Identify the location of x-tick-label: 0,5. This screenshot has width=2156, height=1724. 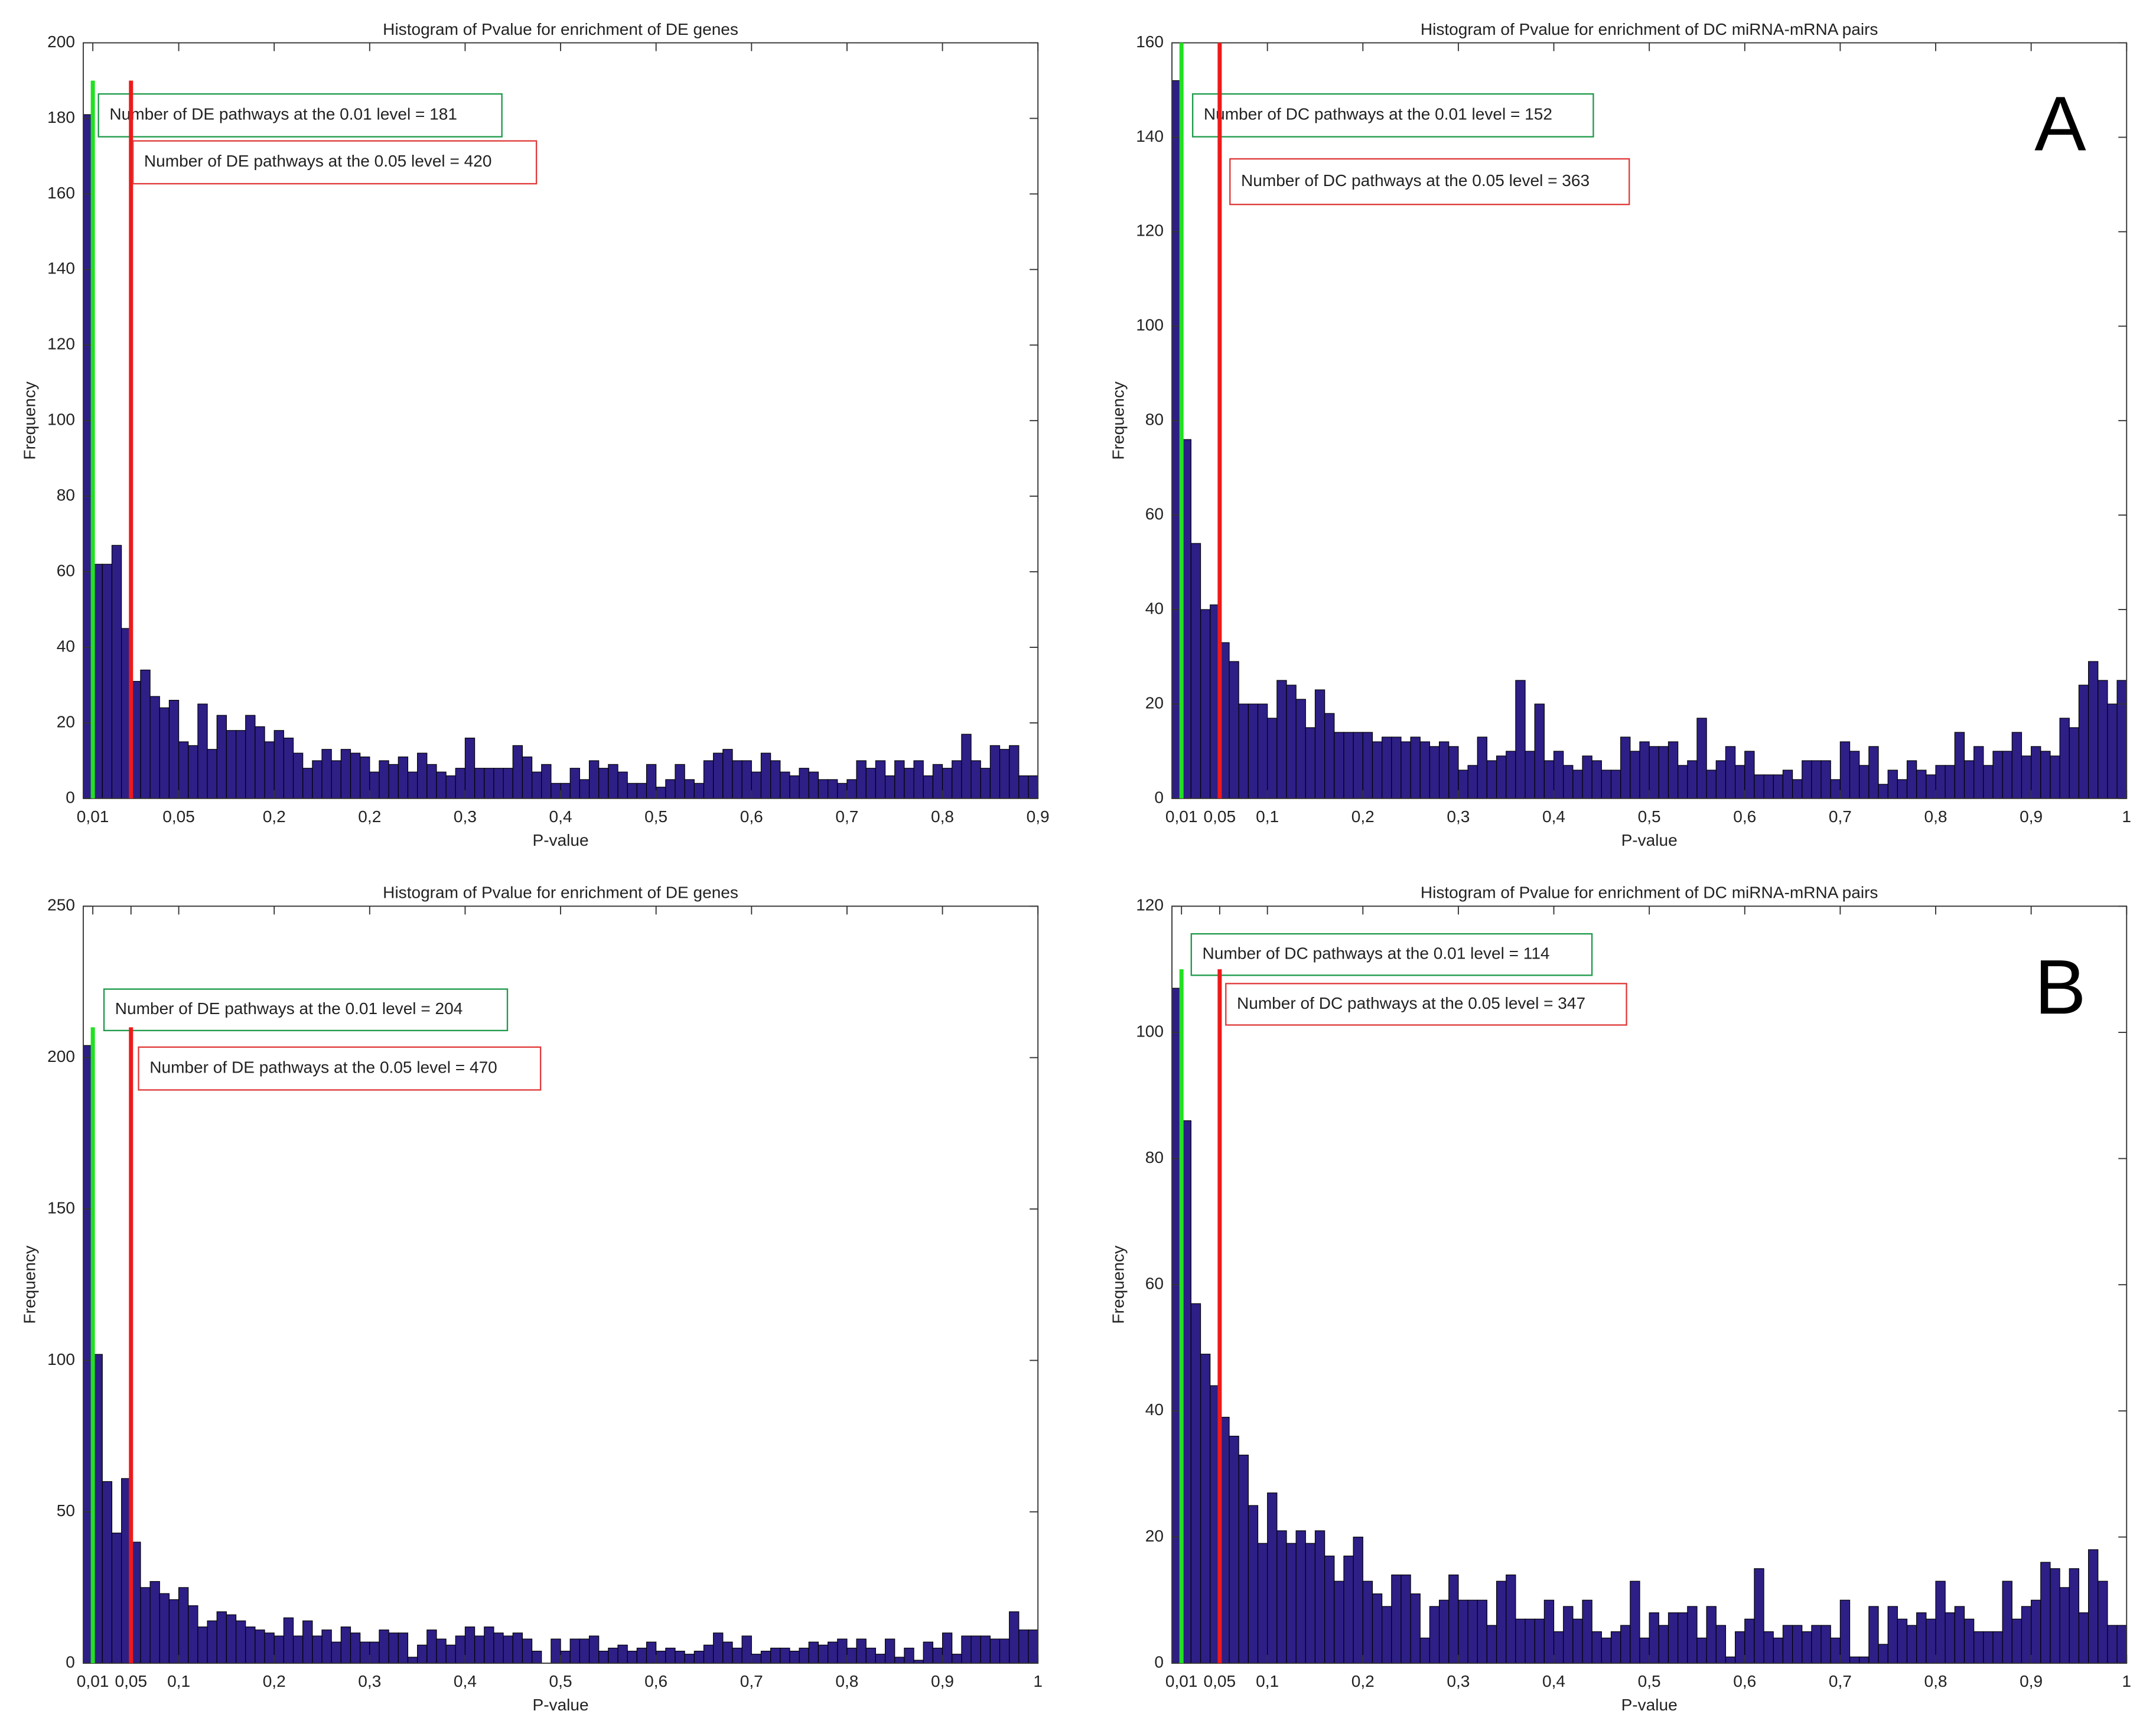
(1649, 1681).